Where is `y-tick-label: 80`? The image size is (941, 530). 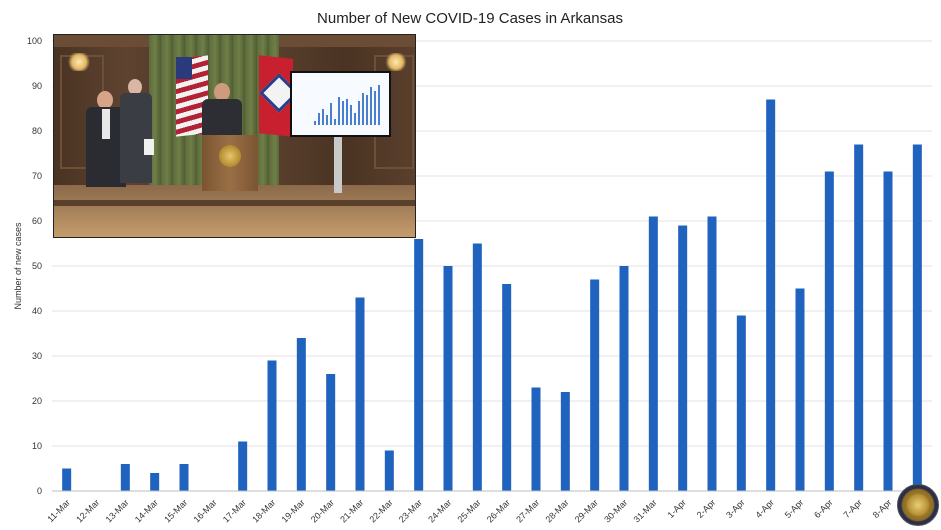 y-tick-label: 80 is located at coordinates (37, 131).